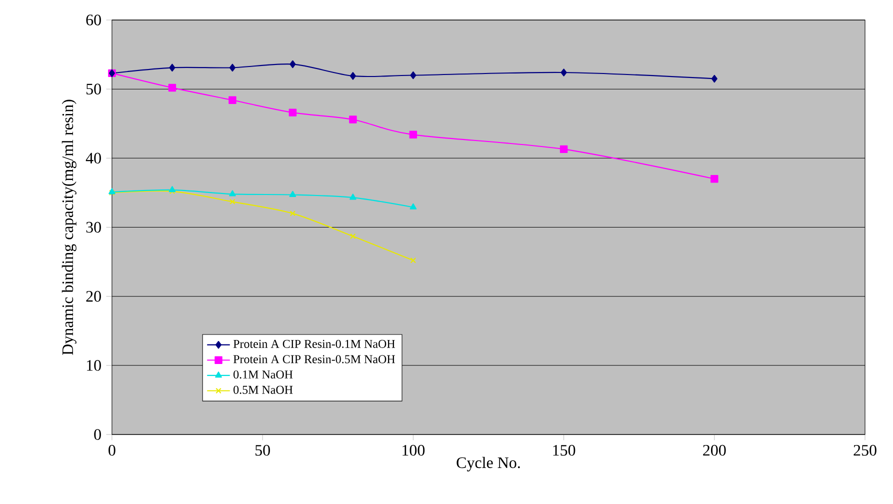 The image size is (893, 504). Describe the element at coordinates (263, 390) in the screenshot. I see `legend-label: 0.5M NaOH` at that location.